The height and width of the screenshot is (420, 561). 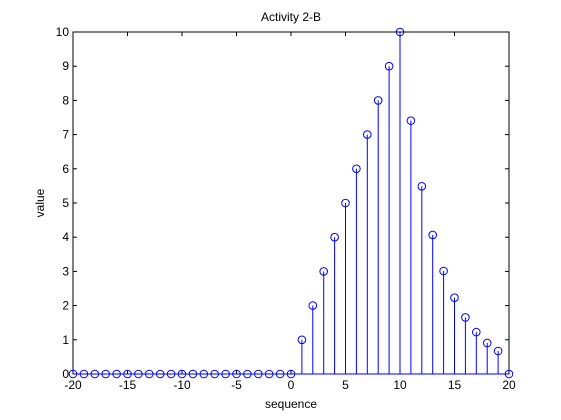 I want to click on x-tick-label: 20, so click(x=509, y=385).